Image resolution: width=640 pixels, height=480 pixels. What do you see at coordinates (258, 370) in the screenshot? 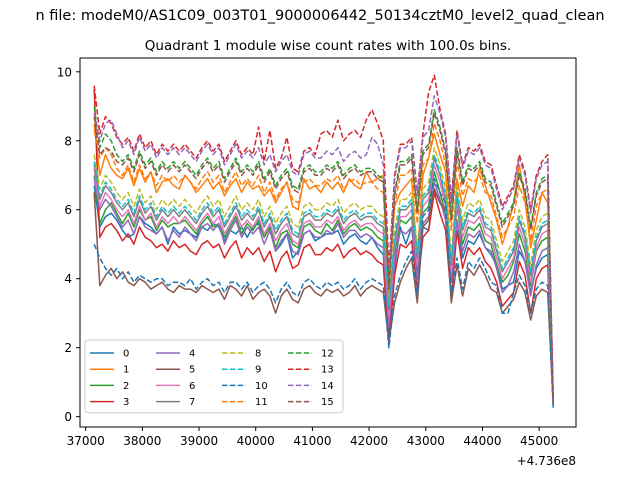
I see `legend-label: 9` at bounding box center [258, 370].